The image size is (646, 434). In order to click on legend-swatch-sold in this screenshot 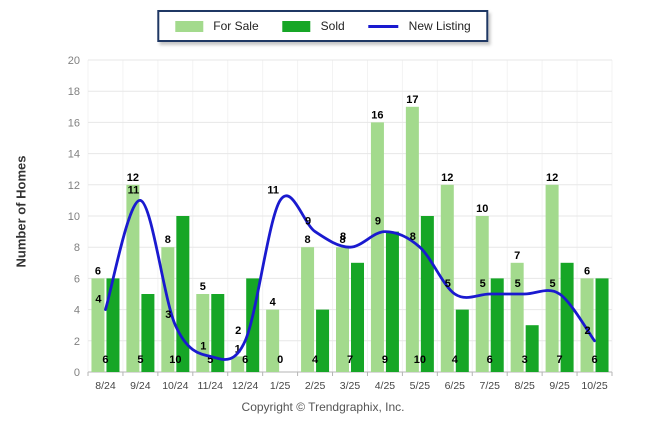, I will do `click(296, 26)`.